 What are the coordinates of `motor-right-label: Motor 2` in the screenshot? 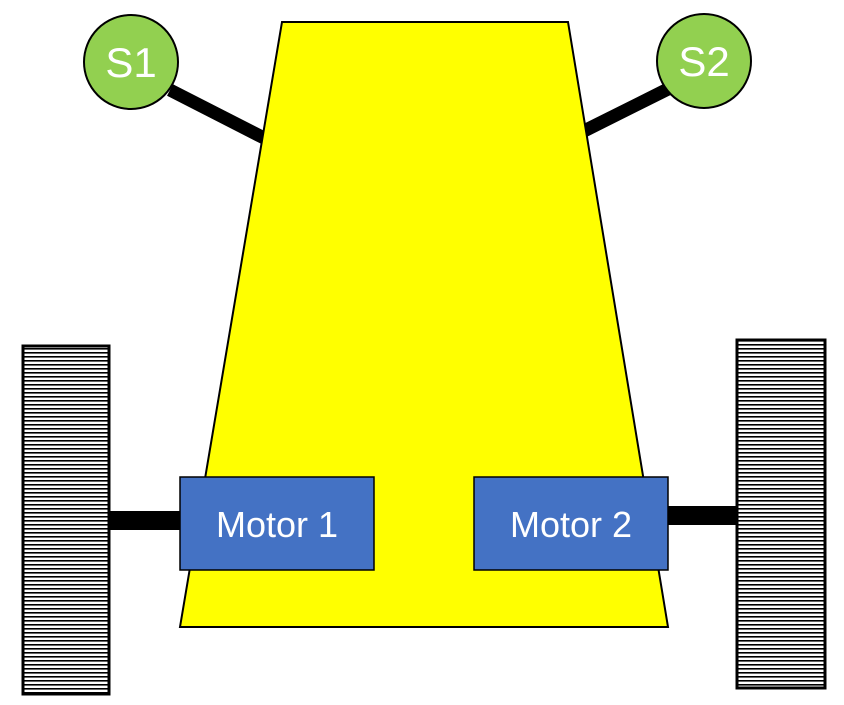 It's located at (571, 524).